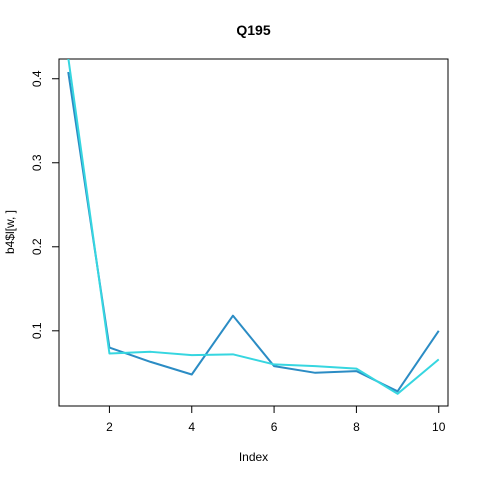 The image size is (480, 480). Describe the element at coordinates (253, 457) in the screenshot. I see `x-axis-label: Index` at that location.